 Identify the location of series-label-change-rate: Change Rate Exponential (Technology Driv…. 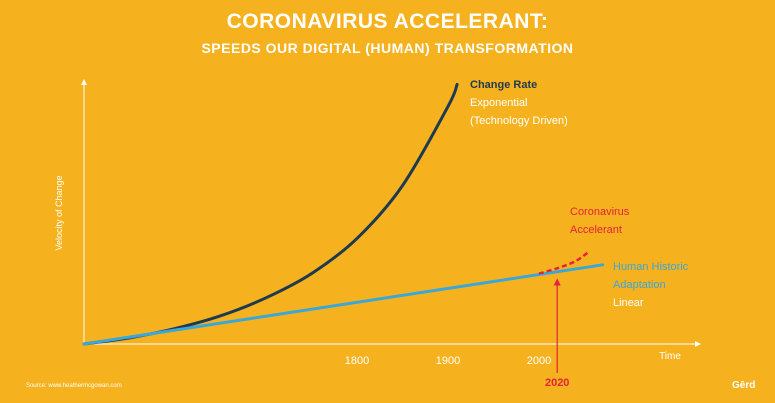
(519, 103).